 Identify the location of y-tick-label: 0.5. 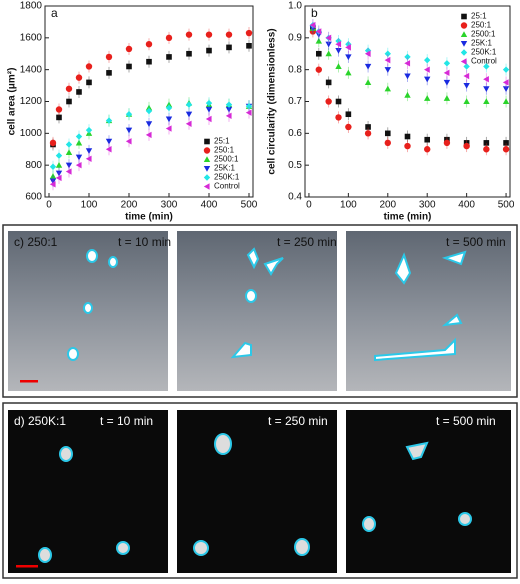
(295, 165).